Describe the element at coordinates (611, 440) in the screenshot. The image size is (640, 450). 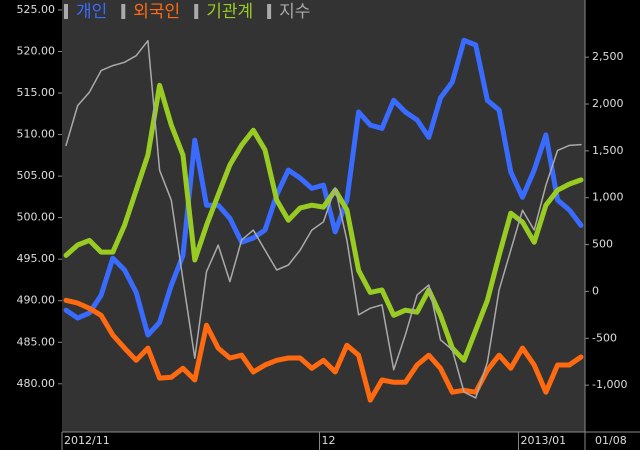
I see `last-date: 01/08` at that location.